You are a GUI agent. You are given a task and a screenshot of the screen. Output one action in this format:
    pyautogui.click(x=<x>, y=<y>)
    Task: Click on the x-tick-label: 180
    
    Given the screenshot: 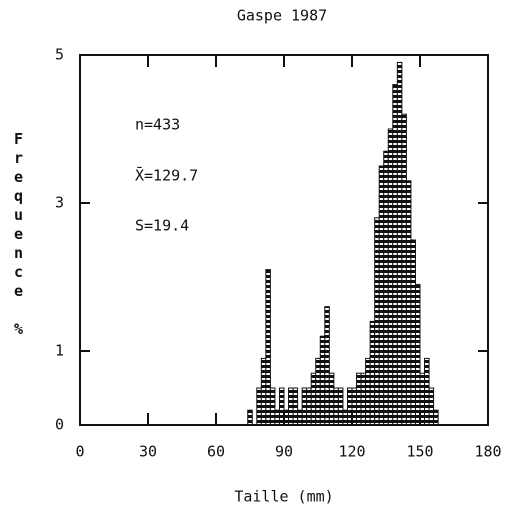 What is the action you would take?
    pyautogui.click(x=487, y=452)
    